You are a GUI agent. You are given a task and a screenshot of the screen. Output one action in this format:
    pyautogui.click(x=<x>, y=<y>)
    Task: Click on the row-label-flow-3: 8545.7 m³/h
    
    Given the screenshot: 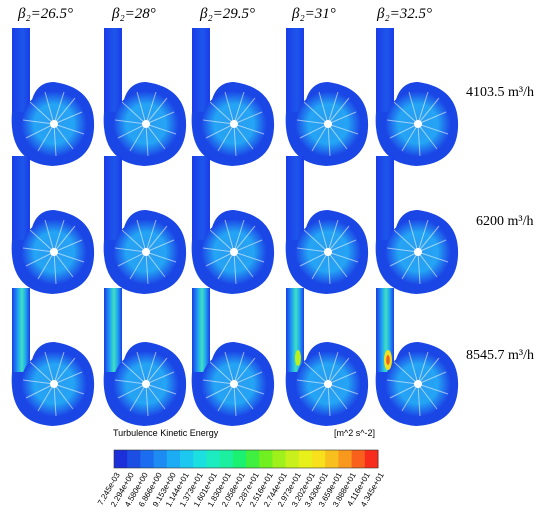 What is the action you would take?
    pyautogui.click(x=500, y=355)
    